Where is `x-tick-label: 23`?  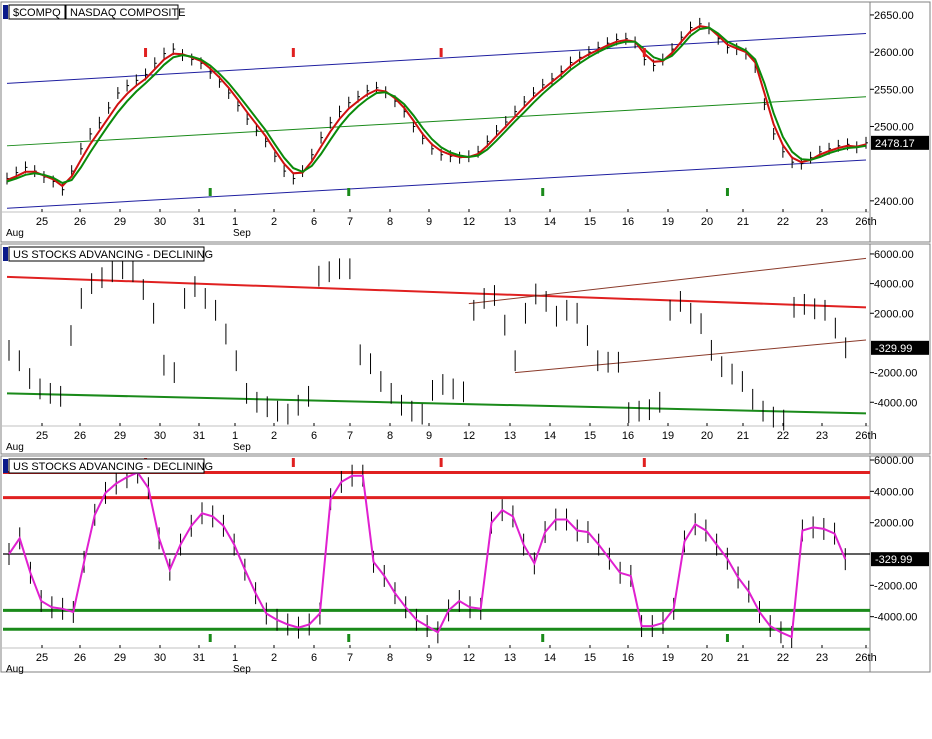
x-tick-label: 23 is located at coordinates (822, 658).